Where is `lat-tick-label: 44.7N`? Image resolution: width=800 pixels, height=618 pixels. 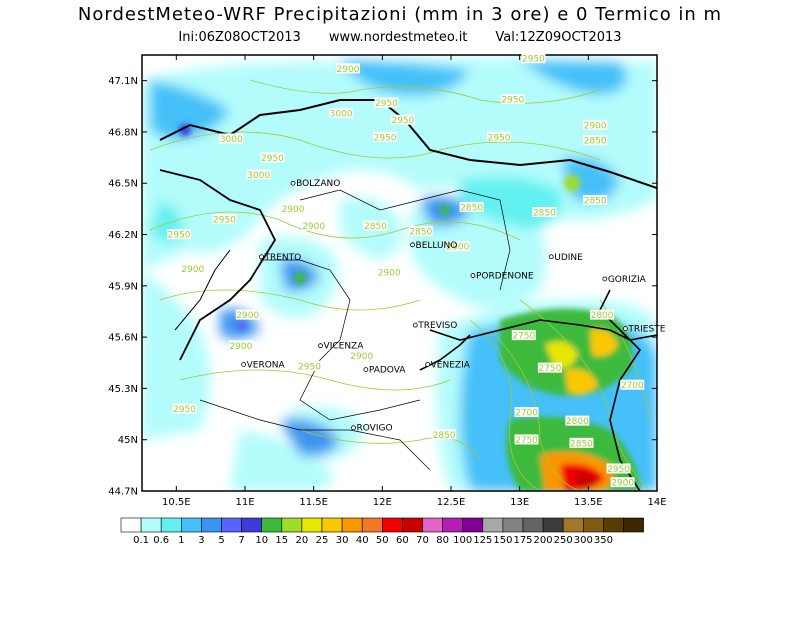 lat-tick-label: 44.7N is located at coordinates (123, 492).